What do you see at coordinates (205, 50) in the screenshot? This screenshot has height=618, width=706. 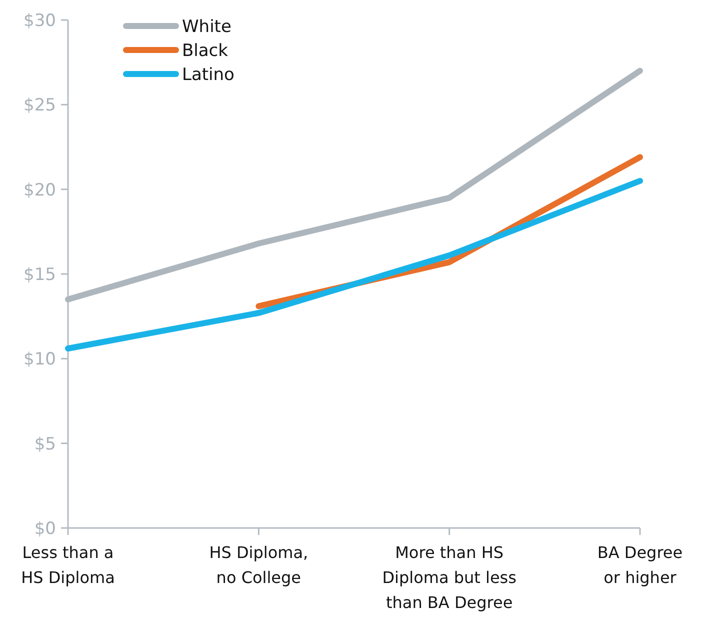 I see `legend-label: Black` at bounding box center [205, 50].